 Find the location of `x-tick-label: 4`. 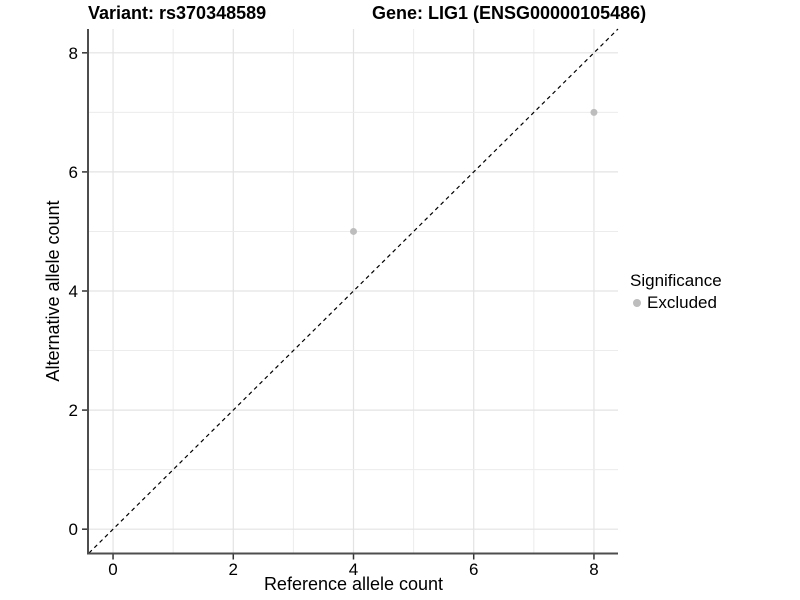

x-tick-label: 4 is located at coordinates (353, 569).